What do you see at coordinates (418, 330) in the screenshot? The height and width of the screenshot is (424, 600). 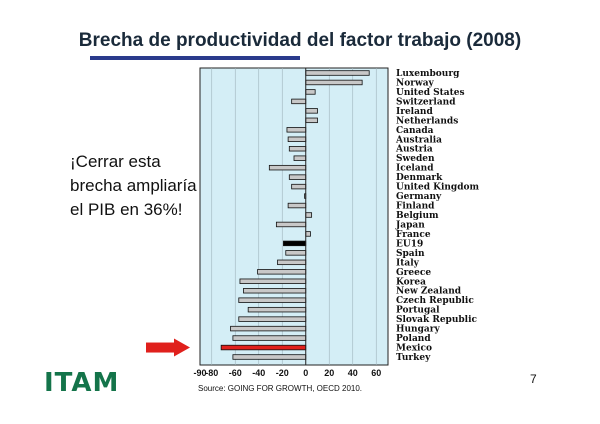 I see `country-label: Hungary` at bounding box center [418, 330].